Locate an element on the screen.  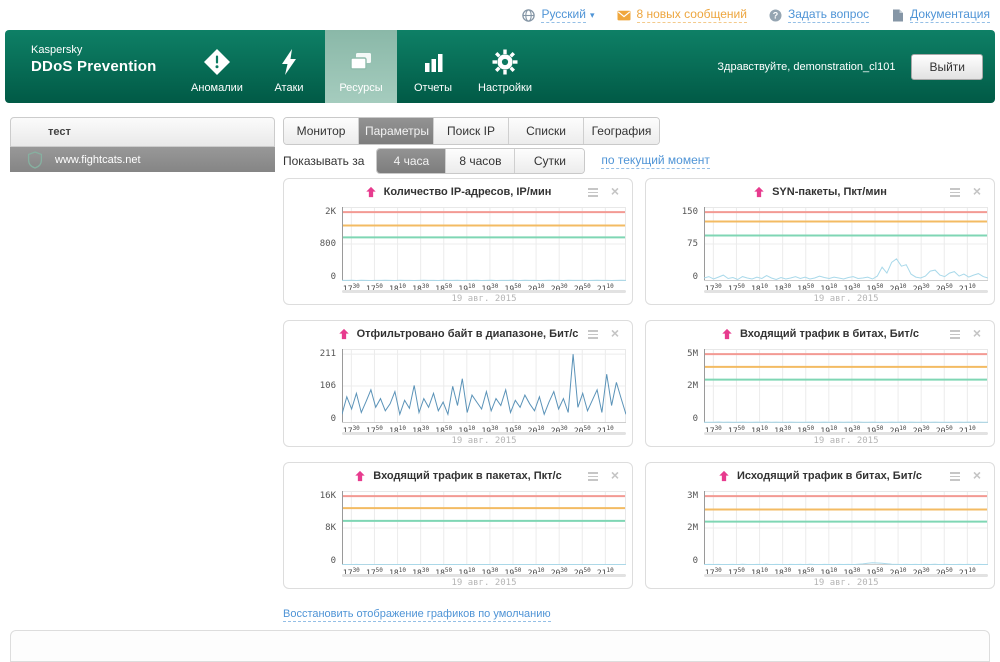
documentation-link: Документация is located at coordinates (940, 15).